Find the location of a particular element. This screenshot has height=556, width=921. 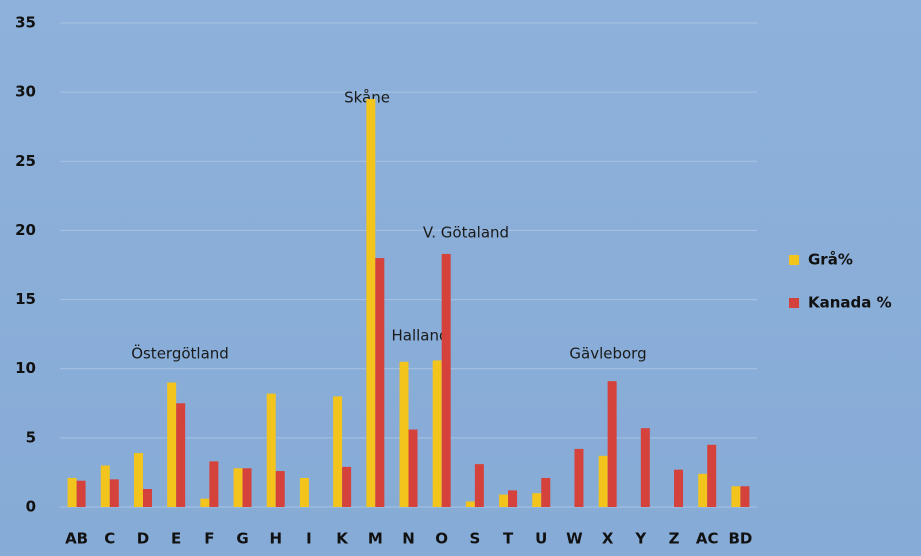

x-tick-label: BD is located at coordinates (740, 539).